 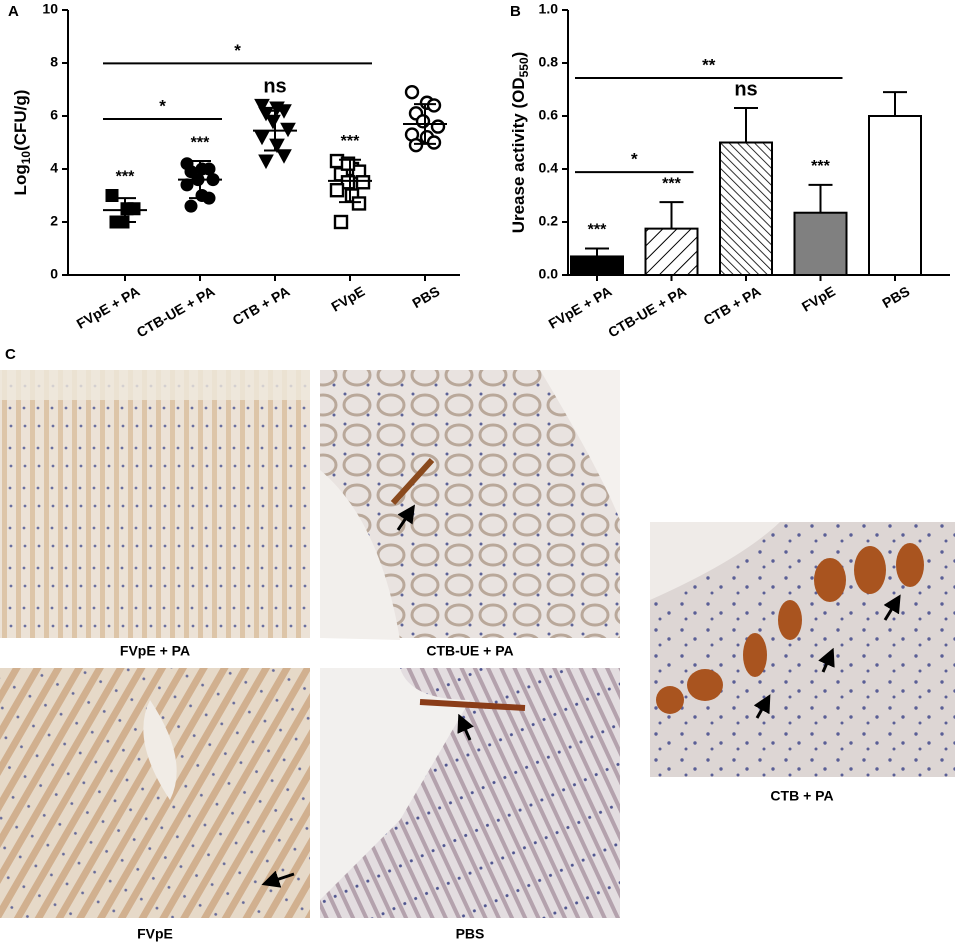 I want to click on stain-cluster, so click(x=790, y=628).